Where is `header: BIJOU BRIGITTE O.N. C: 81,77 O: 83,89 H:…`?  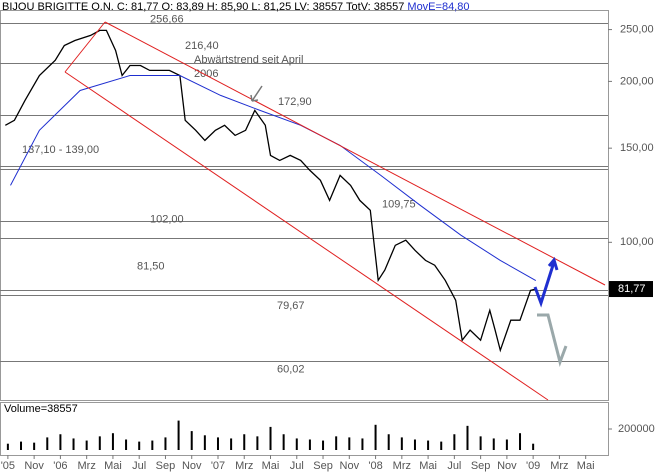
header: BIJOU BRIGITTE O.N. C: 81,77 O: 83,89 H:… is located at coordinates (235, 7).